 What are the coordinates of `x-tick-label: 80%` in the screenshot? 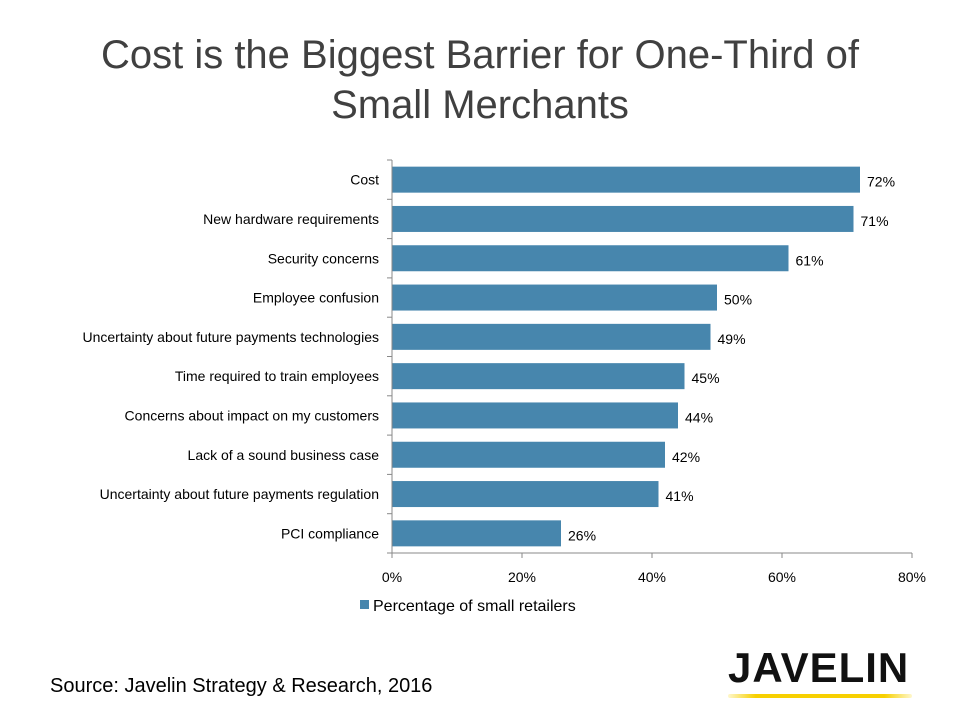 It's located at (912, 577).